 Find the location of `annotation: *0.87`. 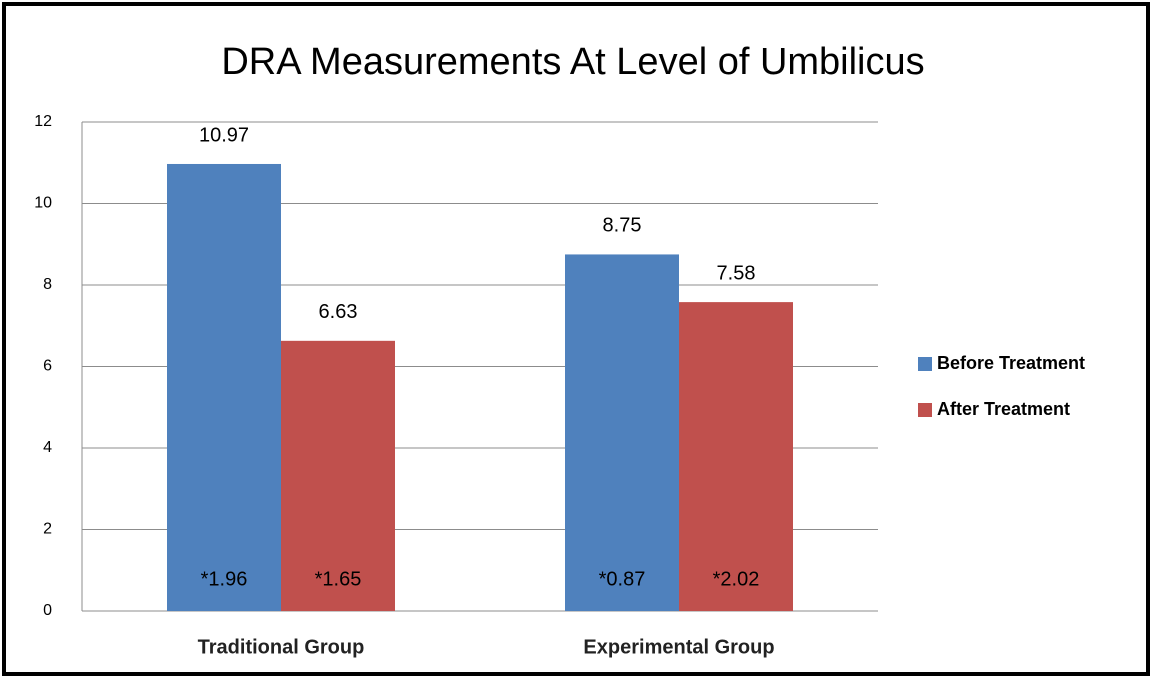

annotation: *0.87 is located at coordinates (622, 579).